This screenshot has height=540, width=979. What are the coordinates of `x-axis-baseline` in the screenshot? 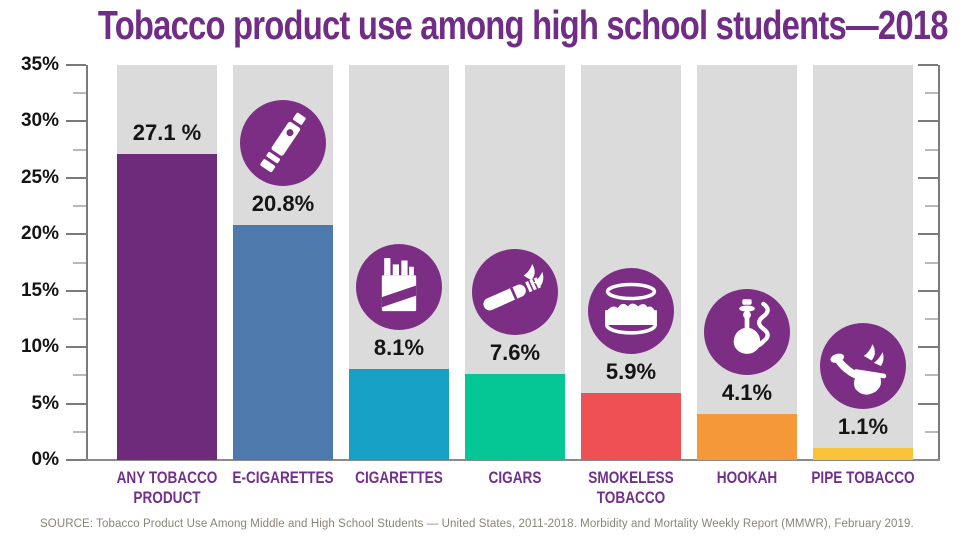 It's located at (513, 460).